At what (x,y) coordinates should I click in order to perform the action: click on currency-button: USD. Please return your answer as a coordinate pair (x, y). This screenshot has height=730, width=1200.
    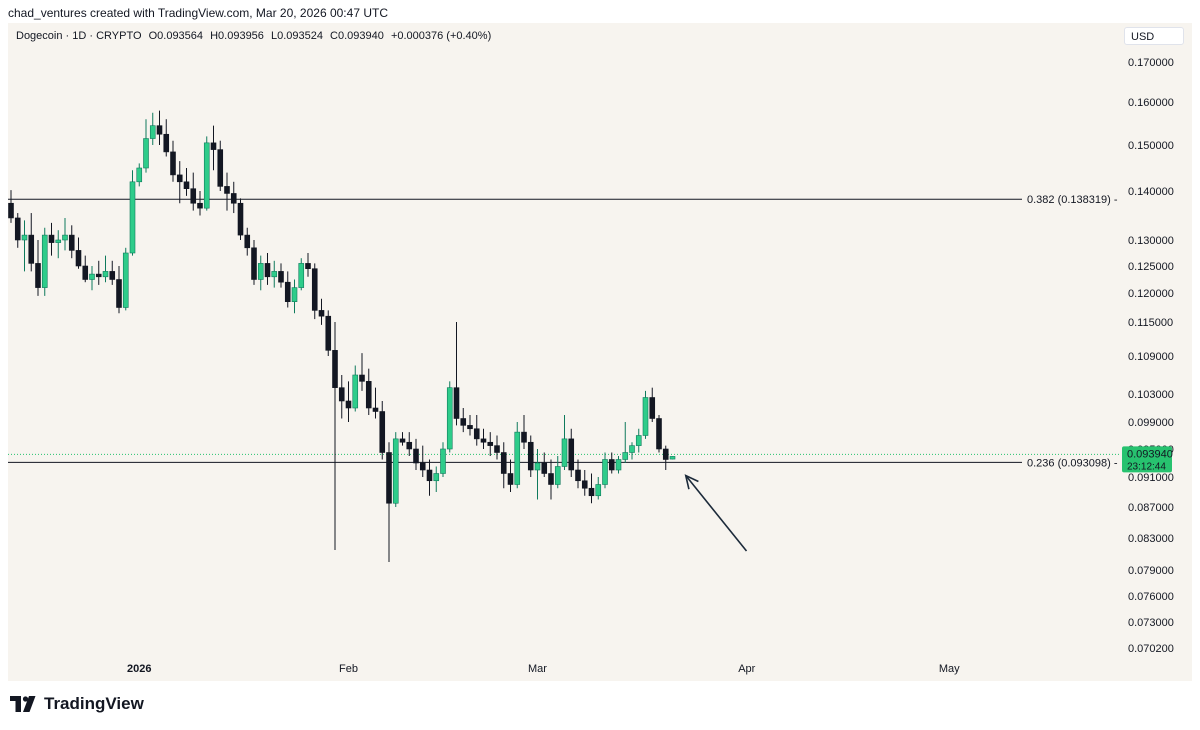
    Looking at the image, I should click on (1154, 36).